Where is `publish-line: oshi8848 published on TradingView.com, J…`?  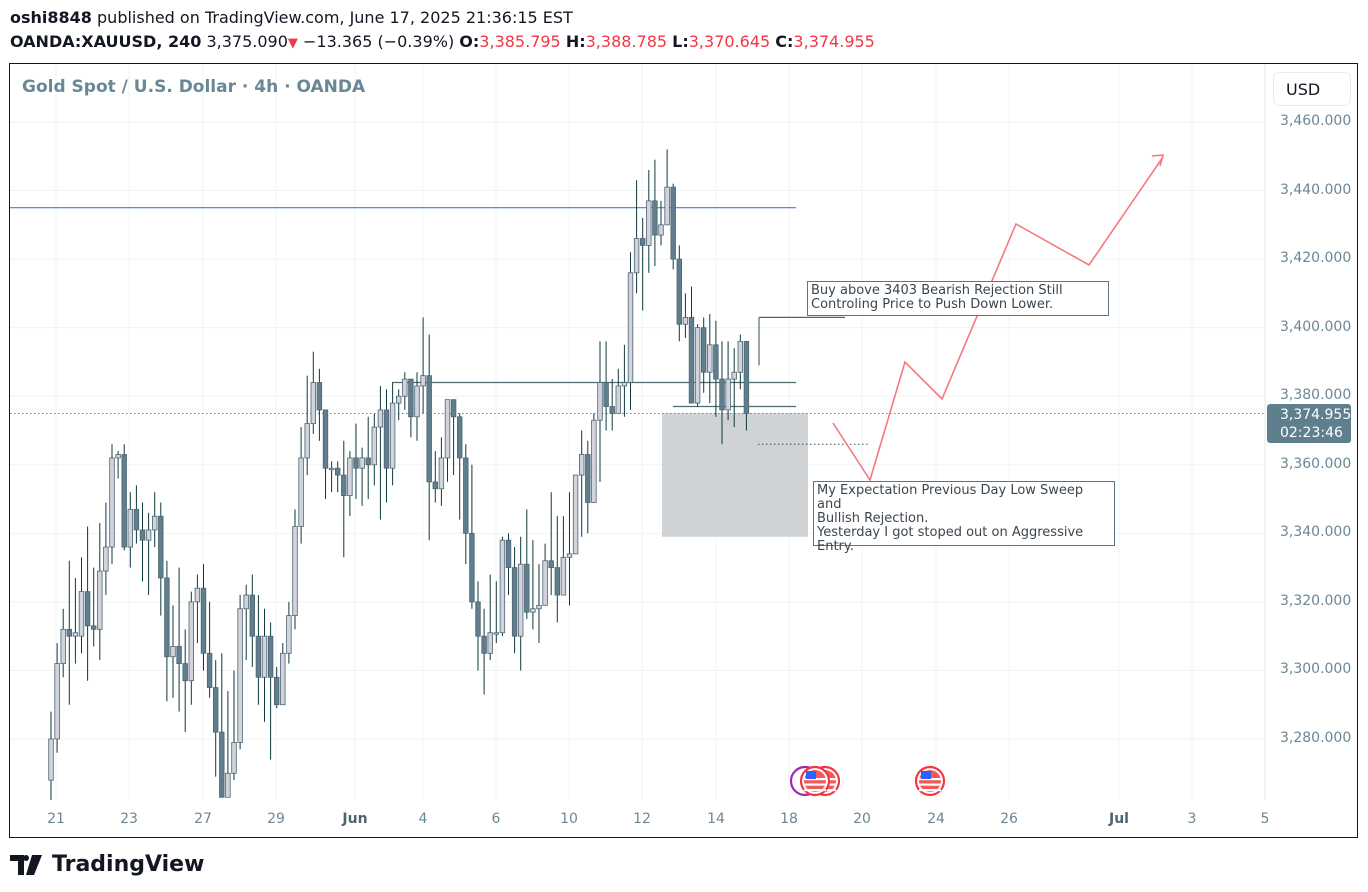
publish-line: oshi8848 published on TradingView.com, J… is located at coordinates (442, 18).